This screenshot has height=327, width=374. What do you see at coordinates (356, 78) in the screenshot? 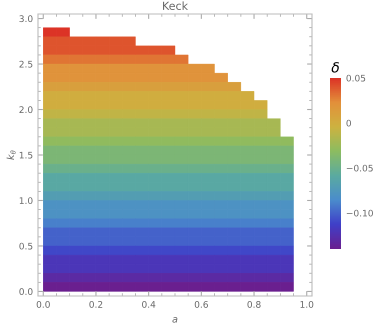
I see `color-bar-label: 0.05` at bounding box center [356, 78].